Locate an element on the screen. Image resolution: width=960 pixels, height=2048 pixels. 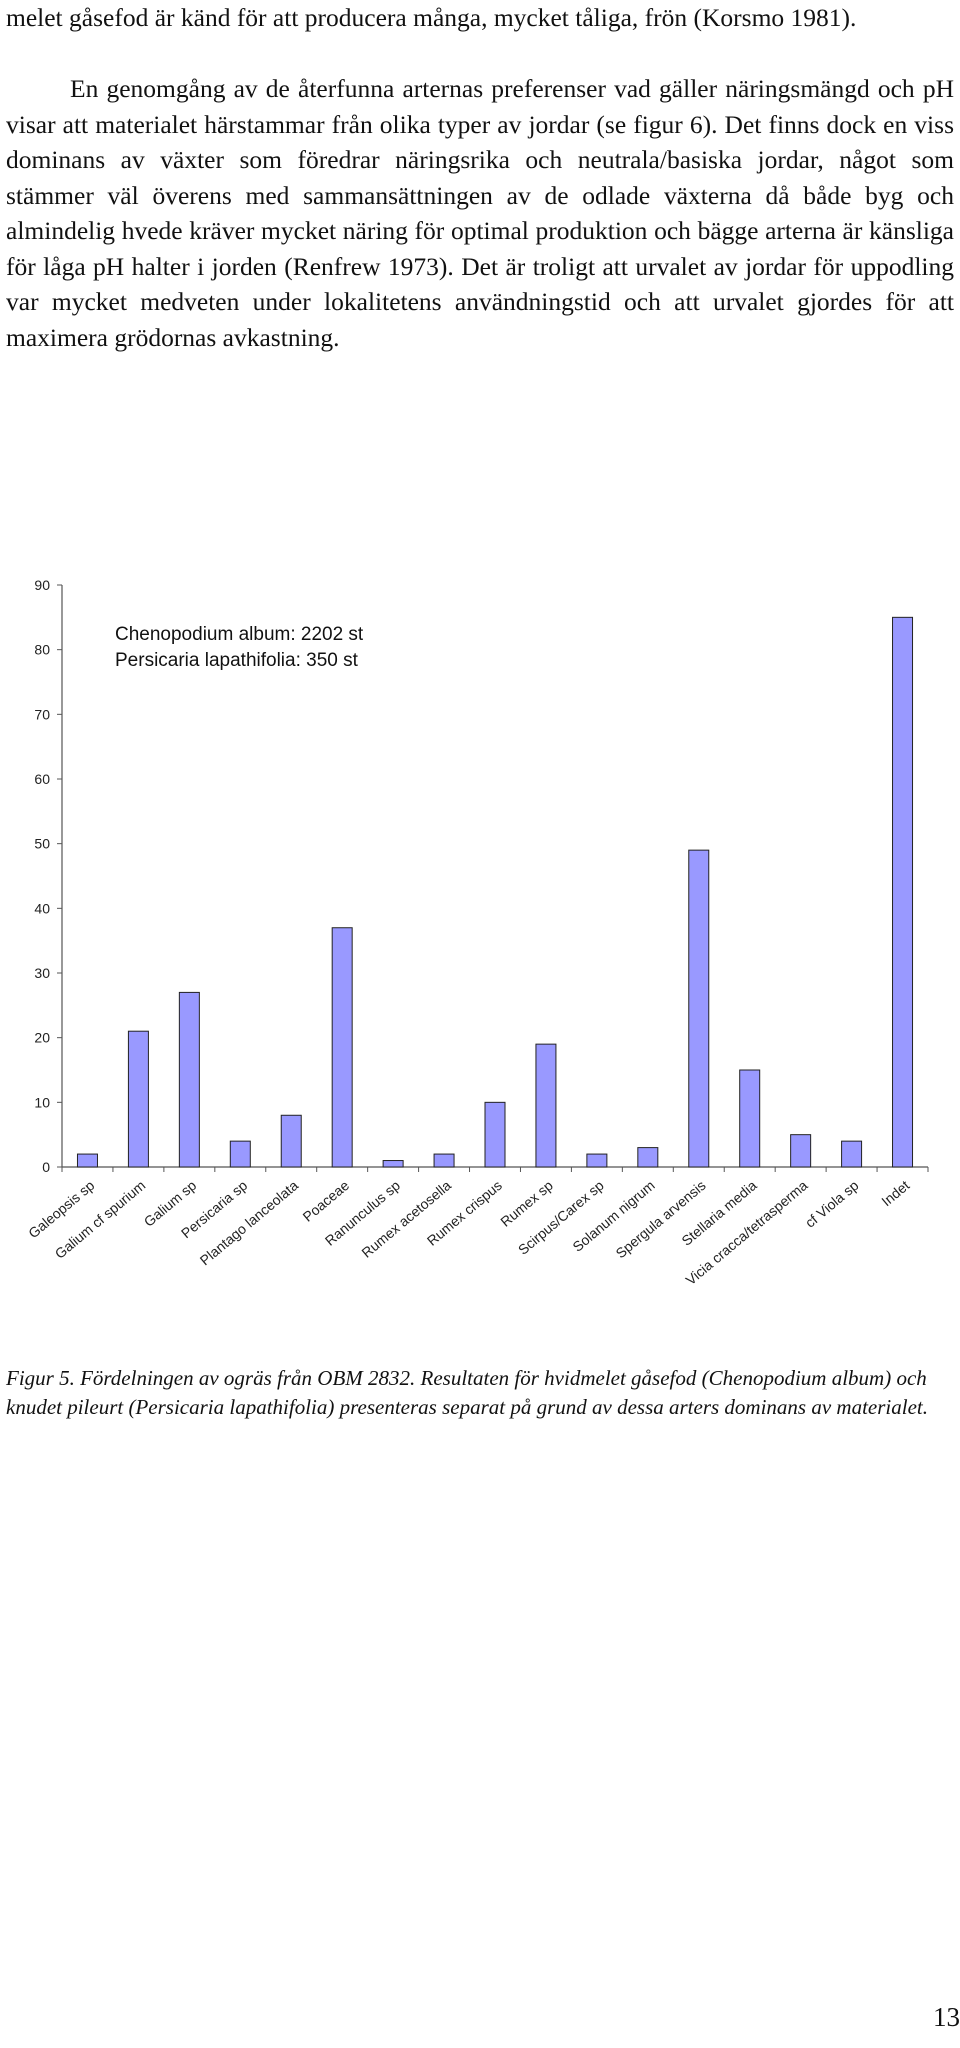
y-tick-label: 60 is located at coordinates (42, 779).